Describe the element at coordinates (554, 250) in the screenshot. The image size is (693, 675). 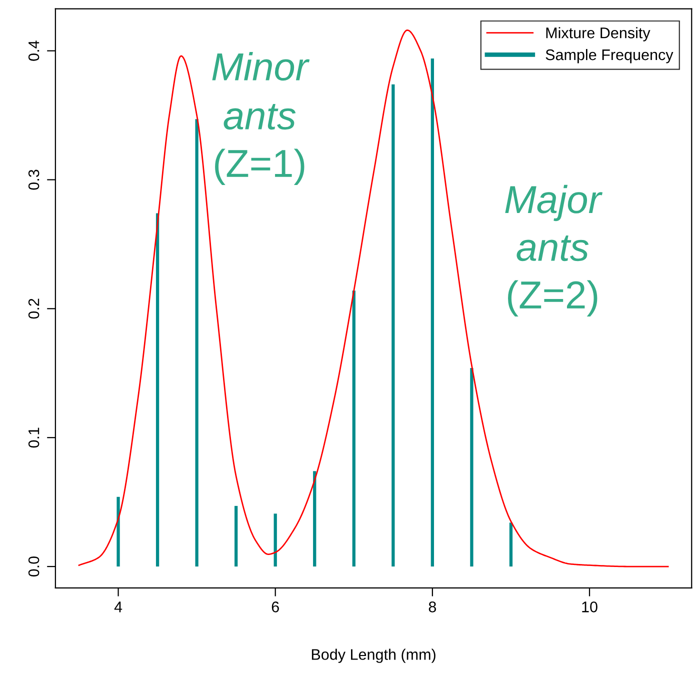
I see `annotation: Major ants (Z=2)` at that location.